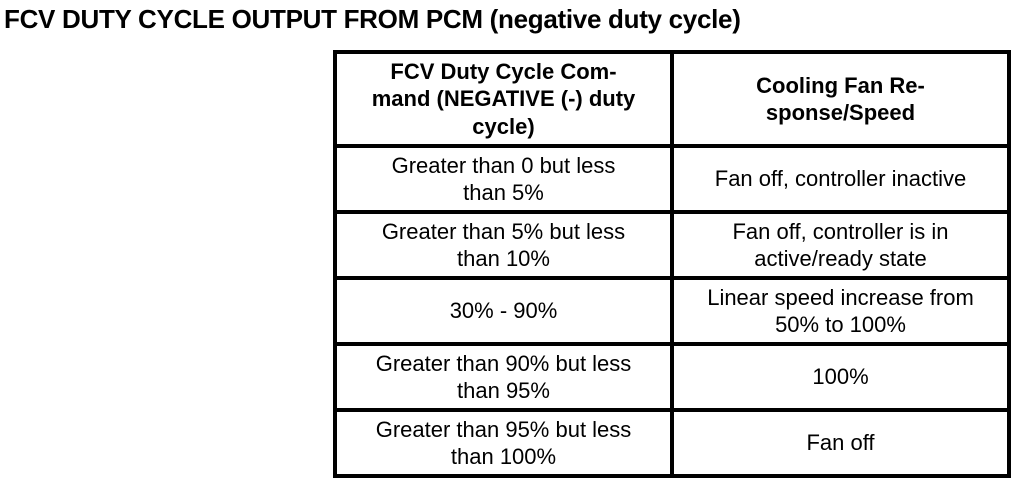 Image resolution: width=1024 pixels, height=494 pixels. What do you see at coordinates (503, 245) in the screenshot?
I see `duty-cycle-command-cell: Greater than 5% but less than 10%` at bounding box center [503, 245].